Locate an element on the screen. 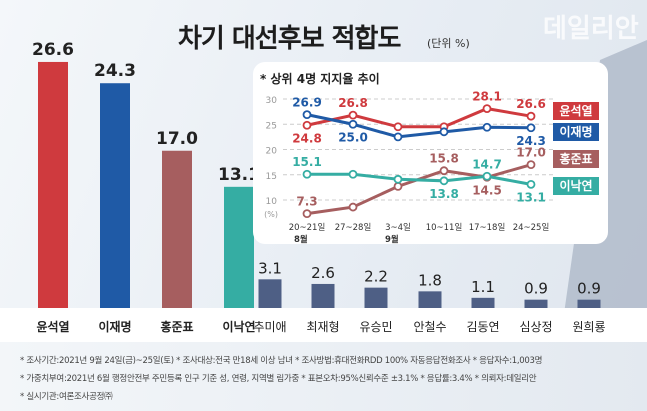  x-tick-label: 24~25일 is located at coordinates (531, 228).